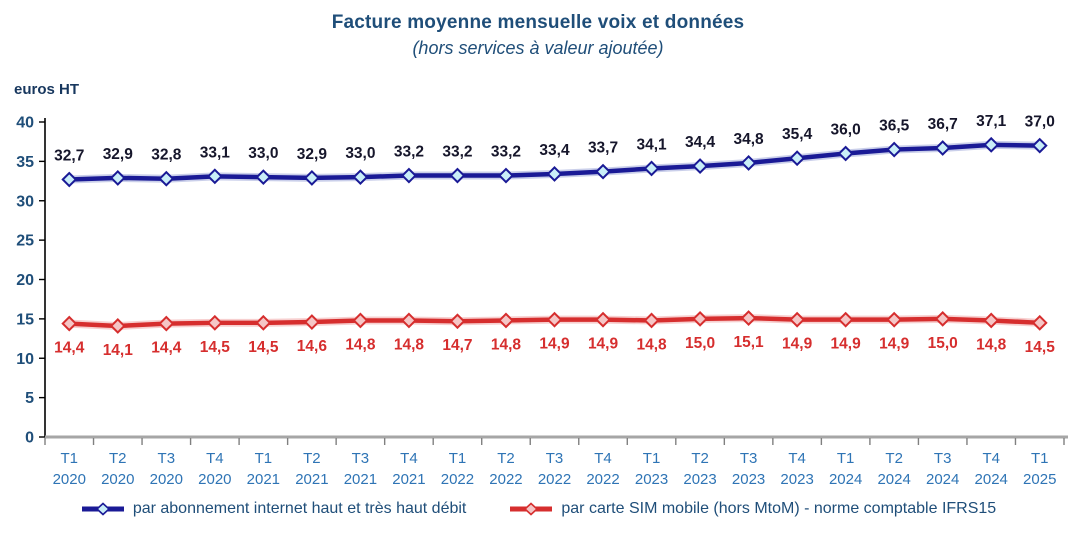 The height and width of the screenshot is (536, 1076). Describe the element at coordinates (25, 241) in the screenshot. I see `y-tick-label: 25` at that location.